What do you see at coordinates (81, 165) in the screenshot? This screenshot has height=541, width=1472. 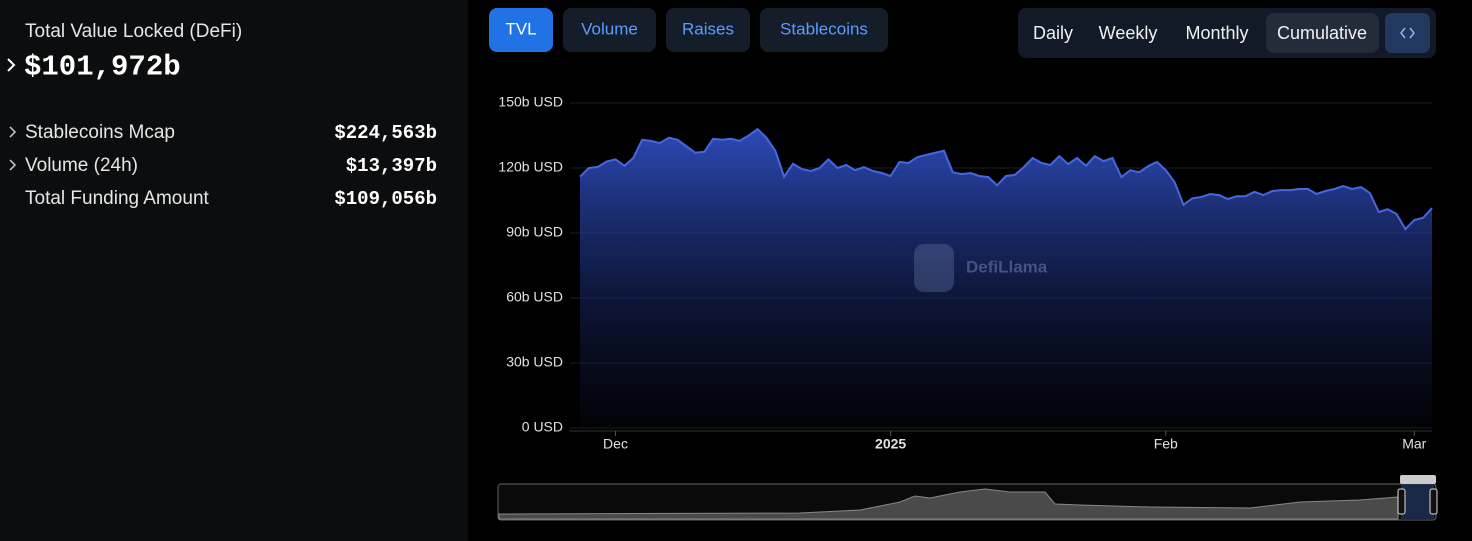 I see `stat-label: Volume (24h)` at bounding box center [81, 165].